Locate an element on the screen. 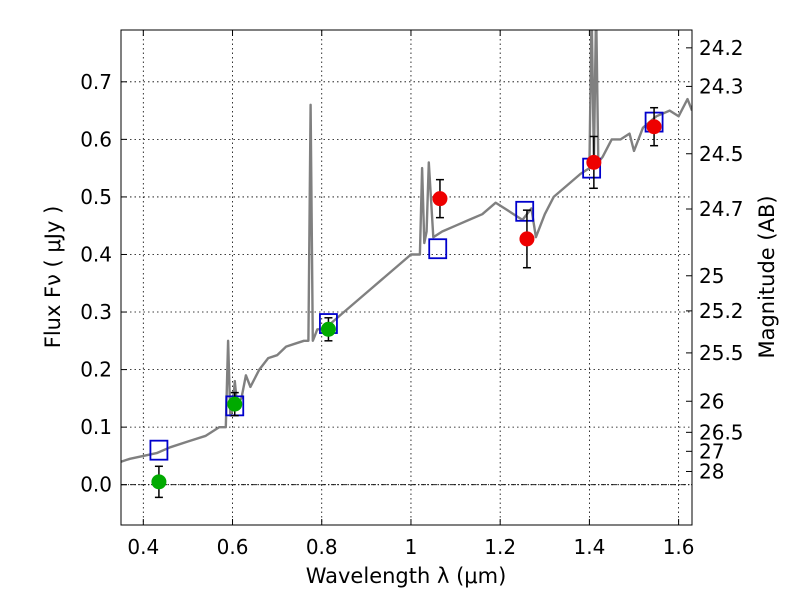 The width and height of the screenshot is (800, 600). x-tick-label: 1.6 is located at coordinates (679, 547).